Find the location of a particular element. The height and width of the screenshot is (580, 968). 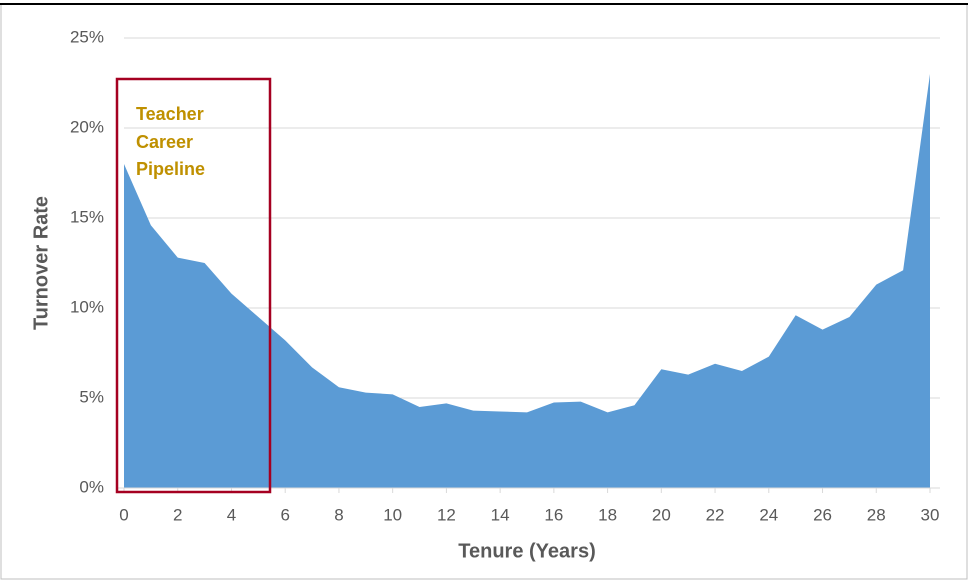

x-tick-label: 0 is located at coordinates (123, 514).